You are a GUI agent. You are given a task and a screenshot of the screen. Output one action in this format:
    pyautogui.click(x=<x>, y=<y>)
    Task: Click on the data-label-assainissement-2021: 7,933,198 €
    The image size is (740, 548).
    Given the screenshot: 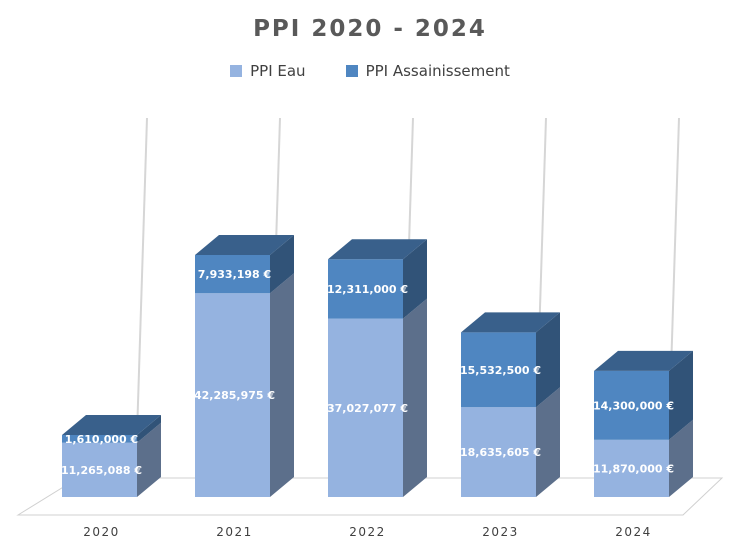 What is the action you would take?
    pyautogui.click(x=234, y=274)
    